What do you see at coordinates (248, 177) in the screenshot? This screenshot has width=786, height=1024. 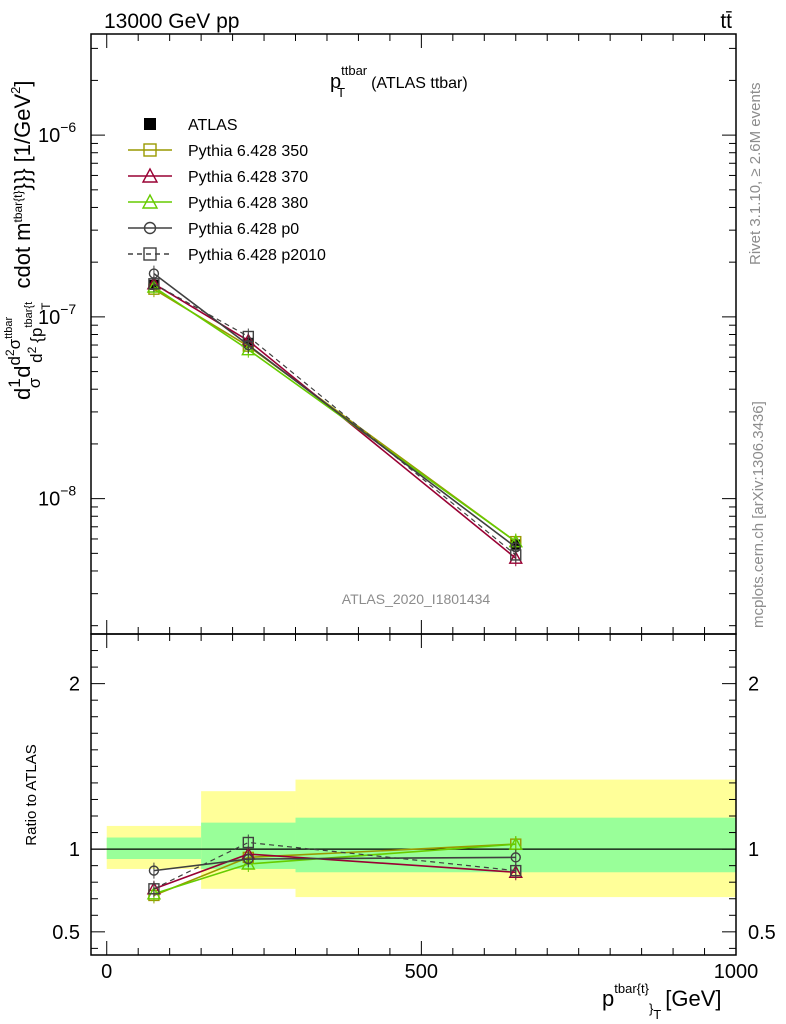 I see `legend-label-2: Pythia 6.428 370` at bounding box center [248, 177].